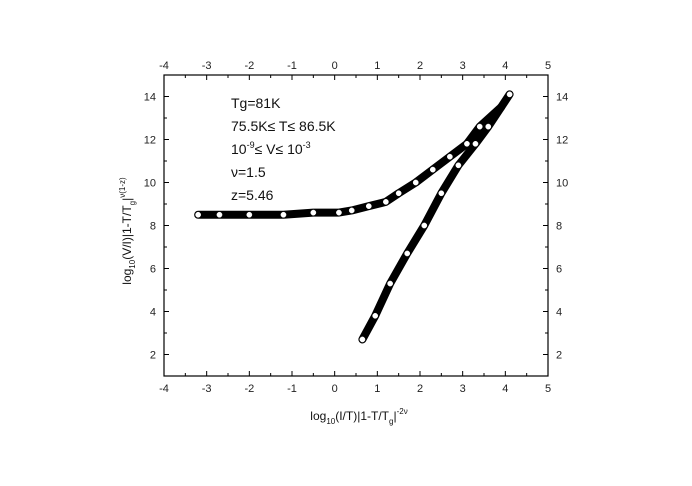  What do you see at coordinates (377, 66) in the screenshot?
I see `x-tick-label-top: 1` at bounding box center [377, 66].